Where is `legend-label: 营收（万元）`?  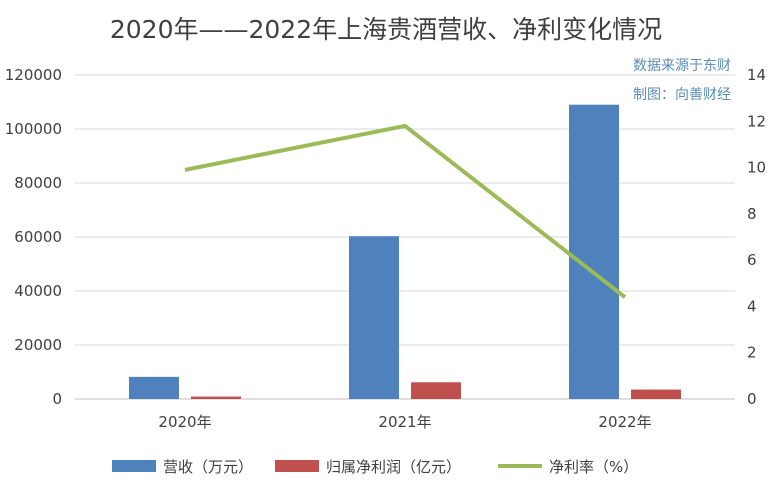
legend-label: 营收（万元） is located at coordinates (208, 467).